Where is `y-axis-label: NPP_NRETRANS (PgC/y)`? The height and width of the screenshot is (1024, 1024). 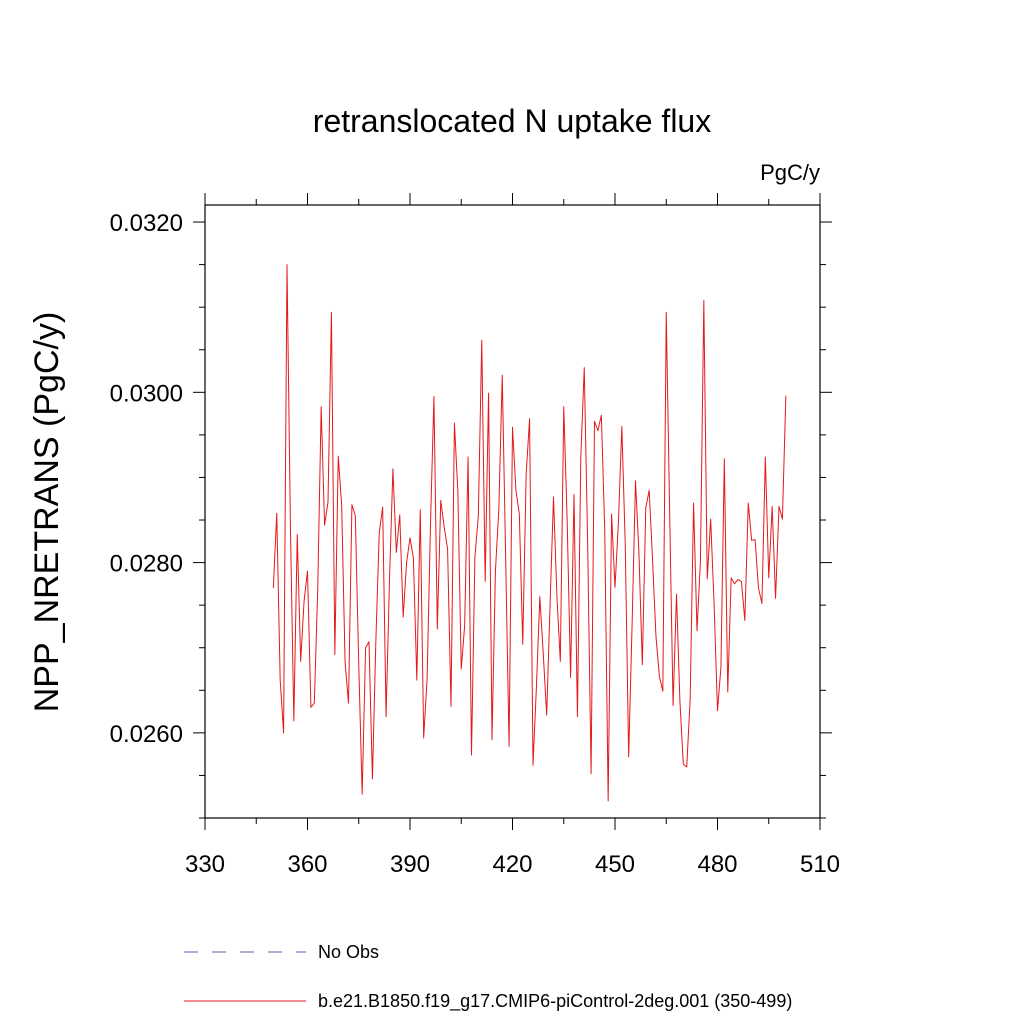 y-axis-label: NPP_NRETRANS (PgC/y) is located at coordinates (47, 512).